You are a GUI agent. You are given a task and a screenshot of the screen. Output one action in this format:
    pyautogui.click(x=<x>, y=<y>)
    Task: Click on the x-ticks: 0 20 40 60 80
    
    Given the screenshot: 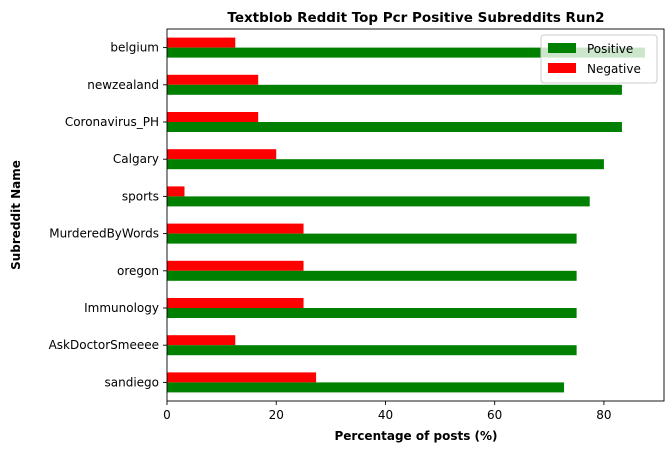 What is the action you would take?
    pyautogui.click(x=387, y=411)
    